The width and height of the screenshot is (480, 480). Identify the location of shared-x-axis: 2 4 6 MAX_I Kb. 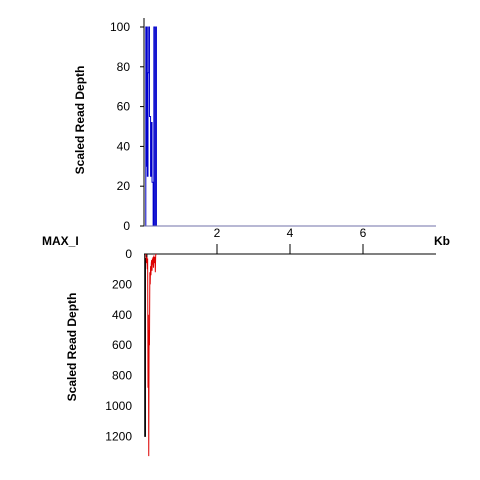
(246, 240).